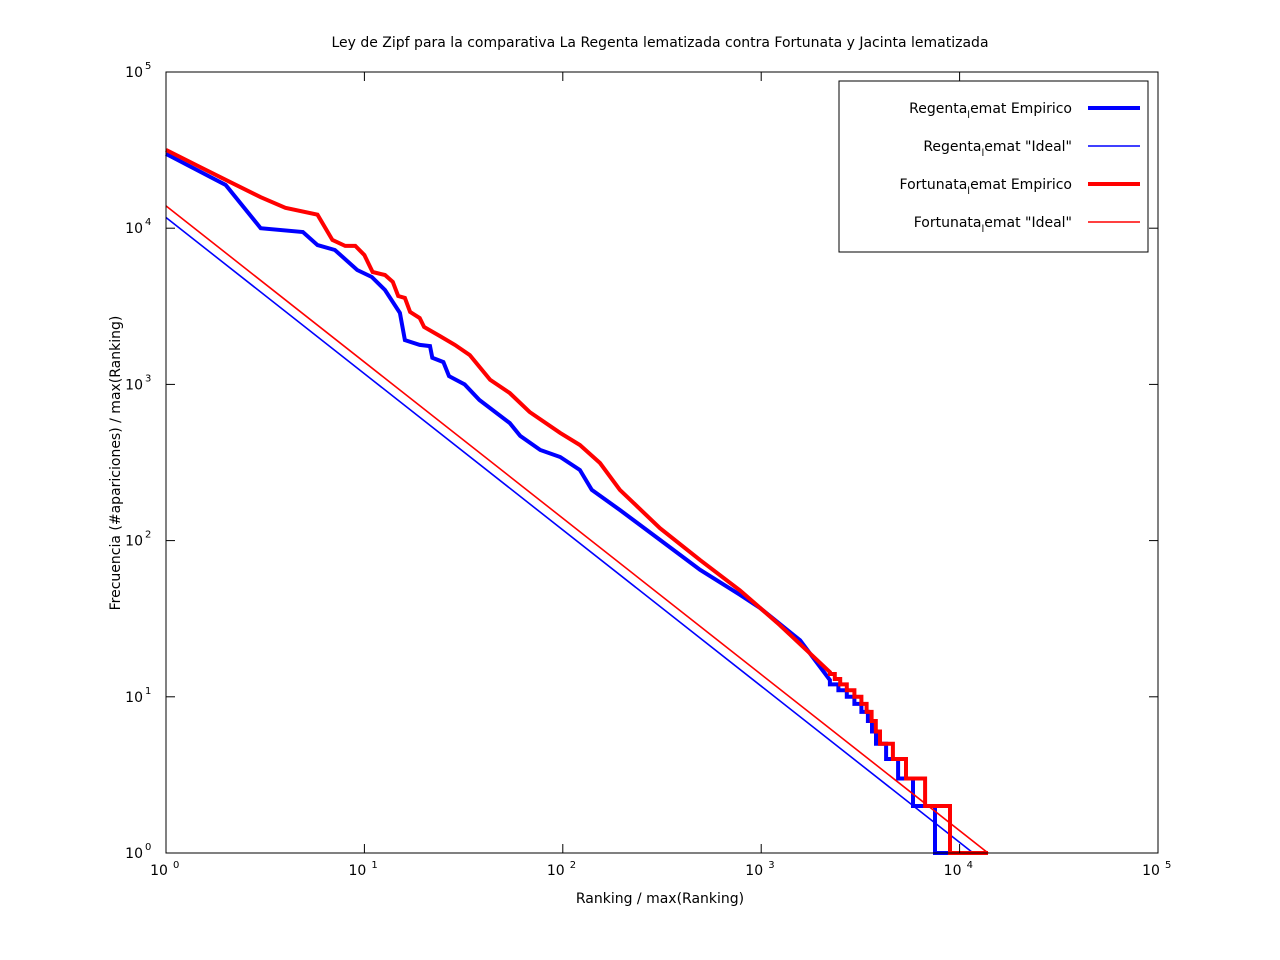  Describe the element at coordinates (771, 865) in the screenshot. I see `x-tick-exponent: 3` at that location.